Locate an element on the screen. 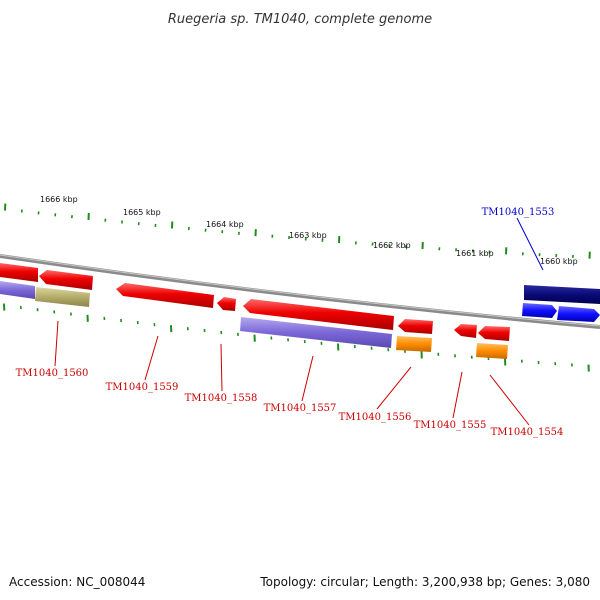 This screenshot has width=600, height=600. scale-label: 1665 kbp is located at coordinates (142, 212).